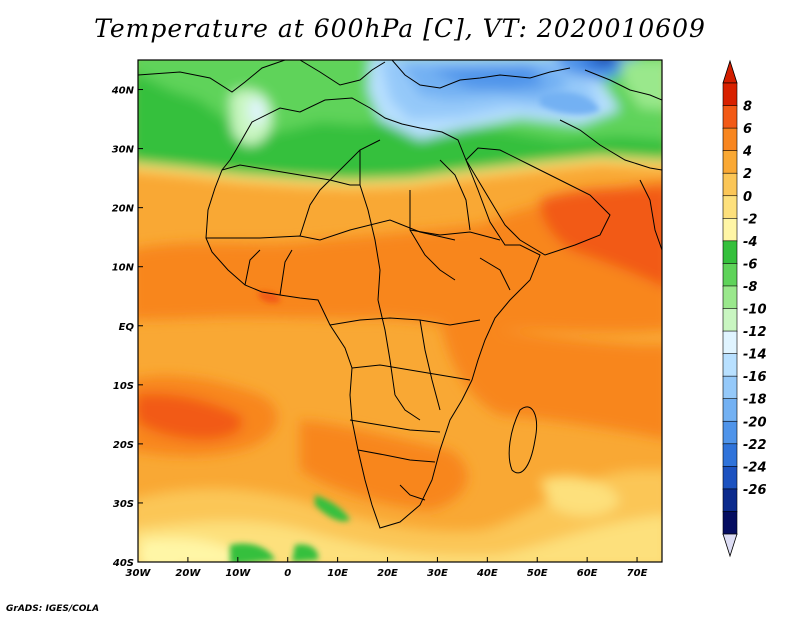 This screenshot has width=800, height=618. What do you see at coordinates (123, 209) in the screenshot?
I see `lat-label: 20N` at bounding box center [123, 209].